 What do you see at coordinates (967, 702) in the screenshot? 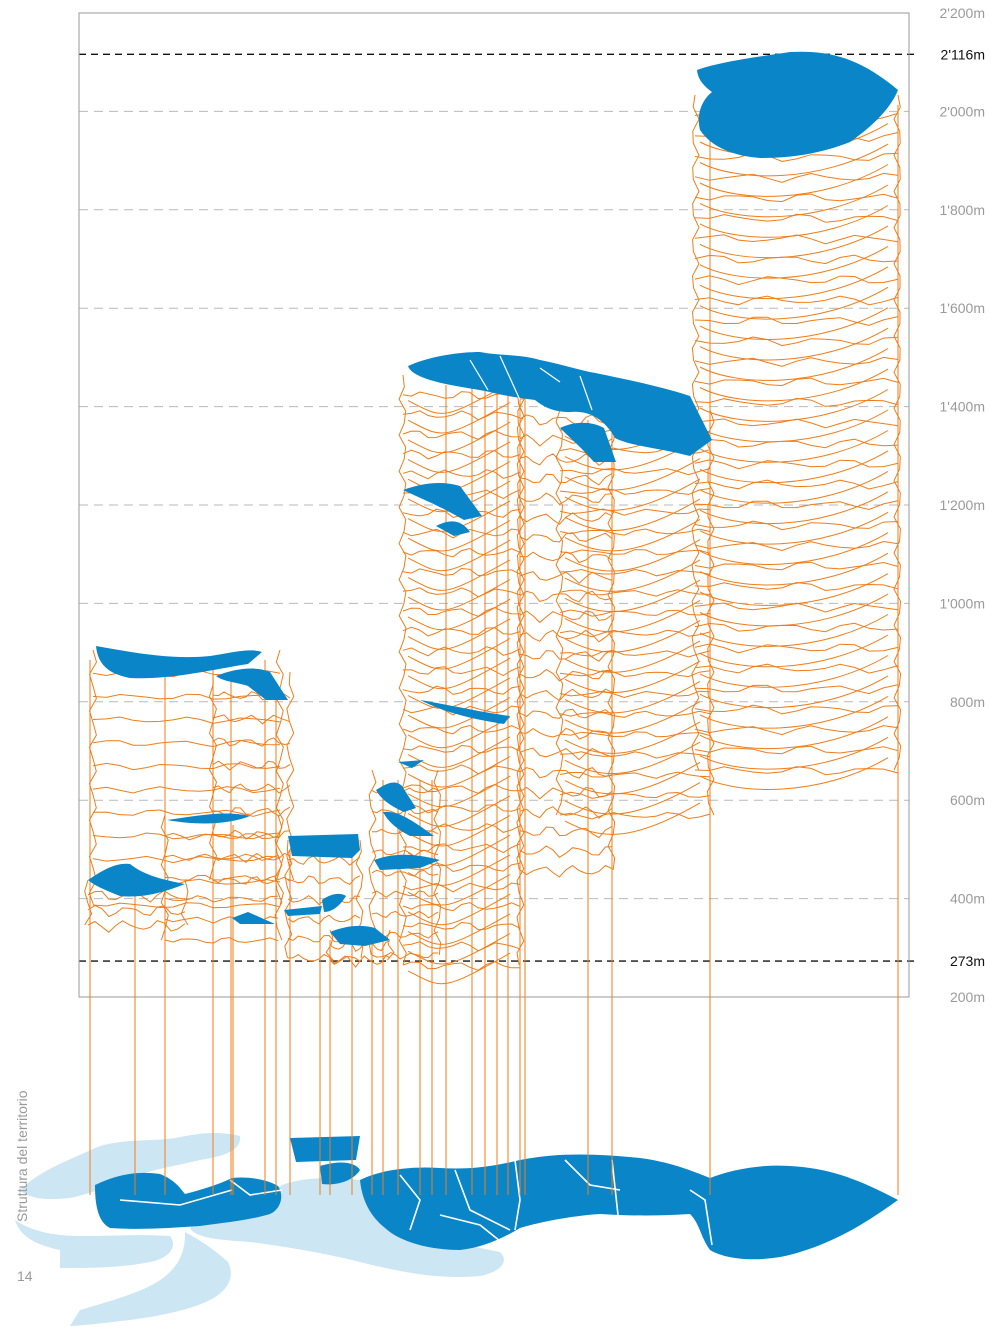
I see `elevation-label: 800m` at bounding box center [967, 702].